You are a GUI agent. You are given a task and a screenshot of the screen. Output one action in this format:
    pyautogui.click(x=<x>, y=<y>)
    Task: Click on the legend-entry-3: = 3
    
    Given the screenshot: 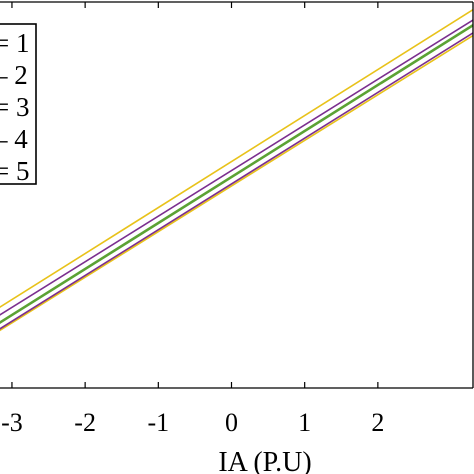 What is the action you would take?
    pyautogui.click(x=14, y=107)
    